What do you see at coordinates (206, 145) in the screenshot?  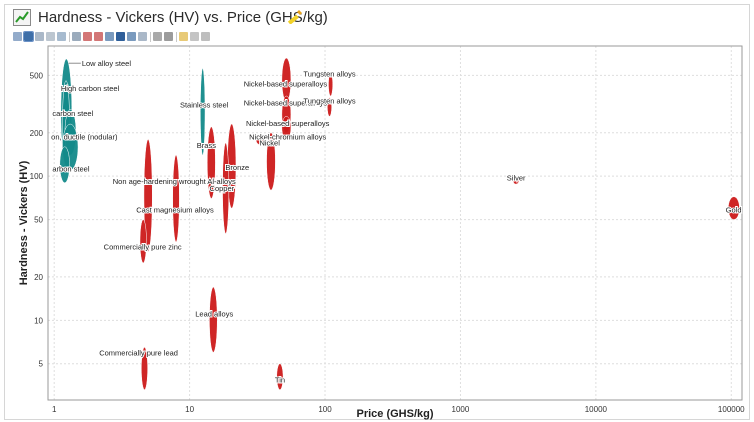 I see `material-label: Brass` at bounding box center [206, 145].